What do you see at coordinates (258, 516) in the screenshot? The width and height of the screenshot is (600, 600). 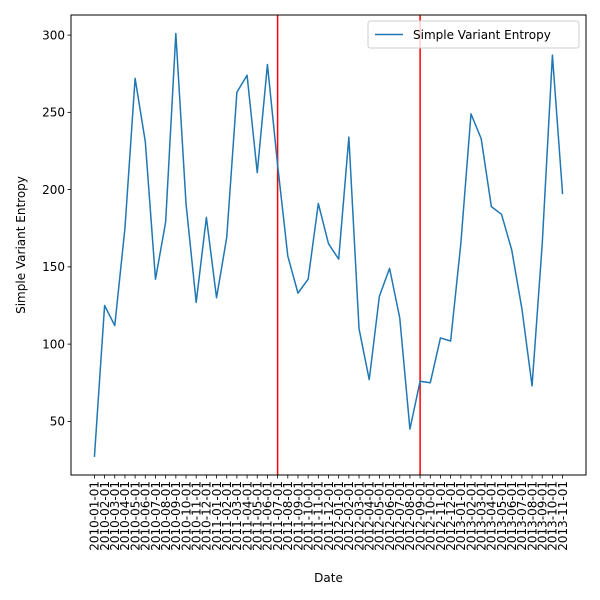 I see `x-tick-label: 2011-05-01` at bounding box center [258, 516].